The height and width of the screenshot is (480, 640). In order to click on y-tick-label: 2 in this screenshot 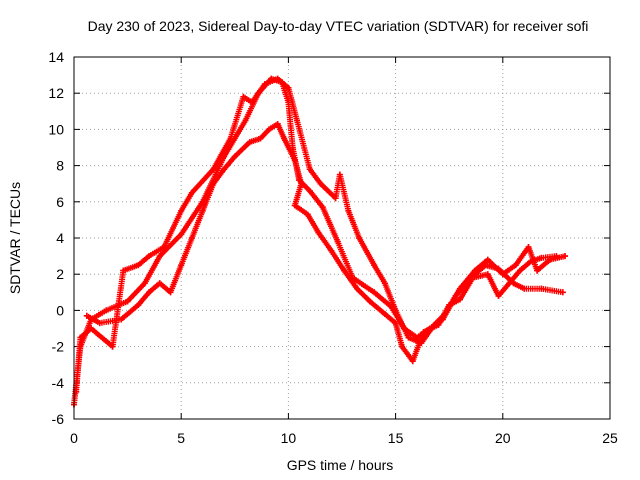, I will do `click(60, 274)`.